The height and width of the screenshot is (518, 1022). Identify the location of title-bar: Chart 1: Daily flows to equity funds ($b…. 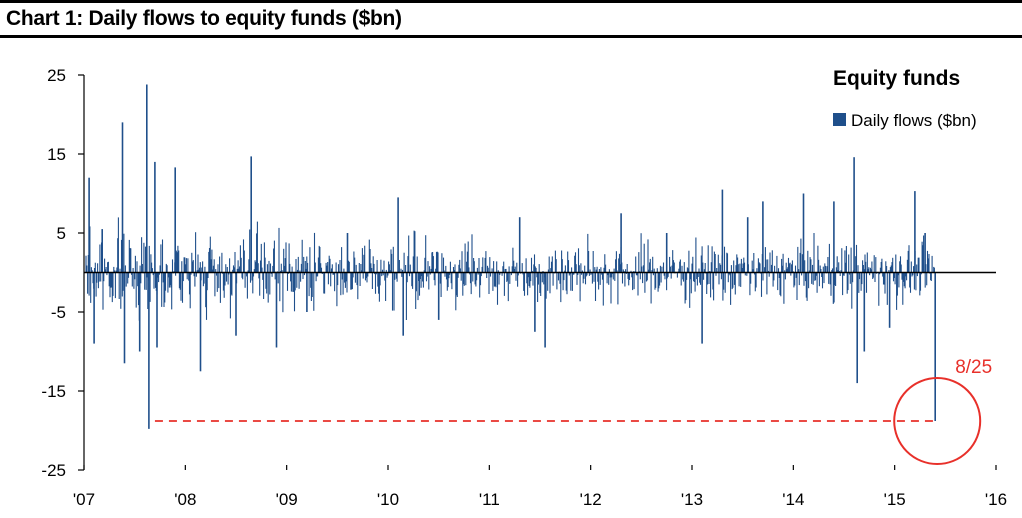
(511, 19).